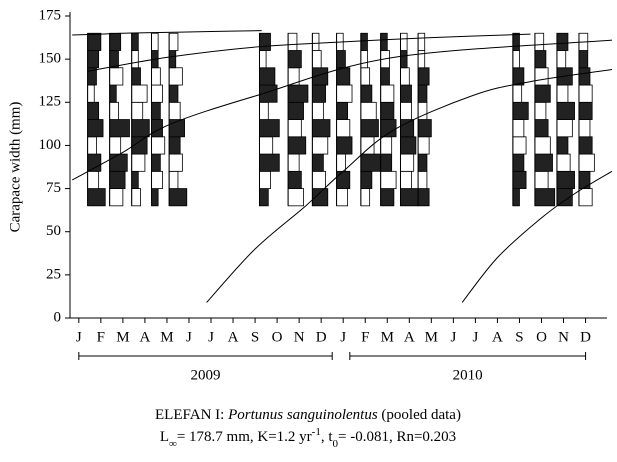 This screenshot has height=462, width=617. Describe the element at coordinates (50, 15) in the screenshot. I see `y-tick-label: 175` at that location.